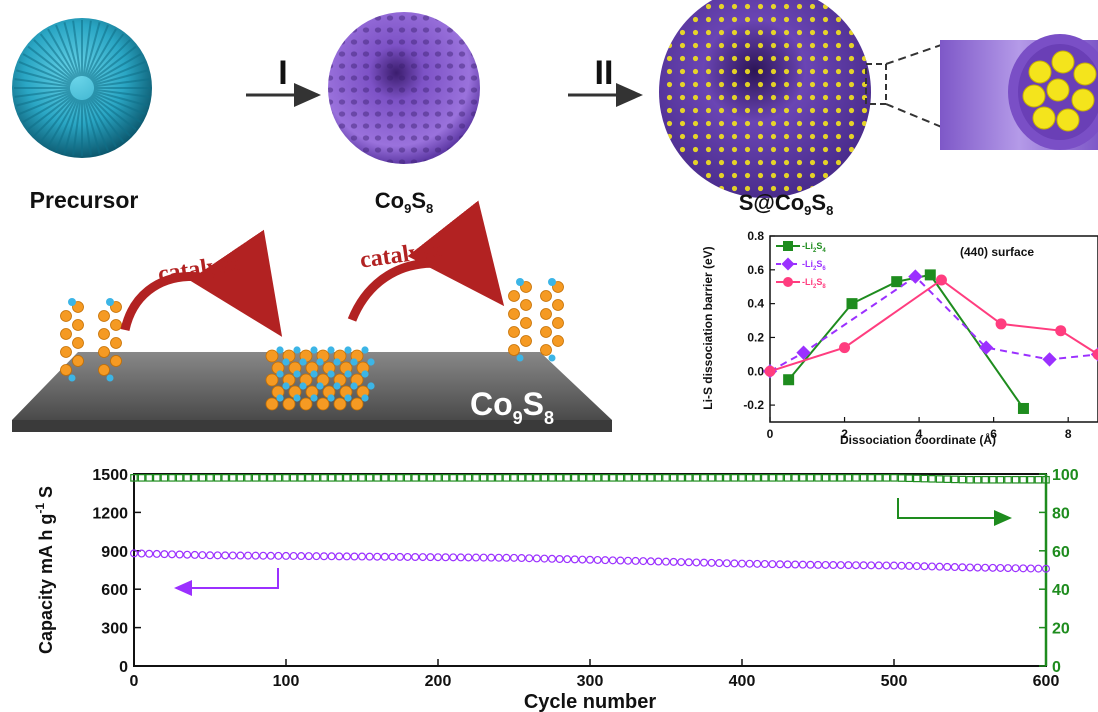 The height and width of the screenshot is (712, 1098). I want to click on s-co9s8-sphere, so click(765, 99).